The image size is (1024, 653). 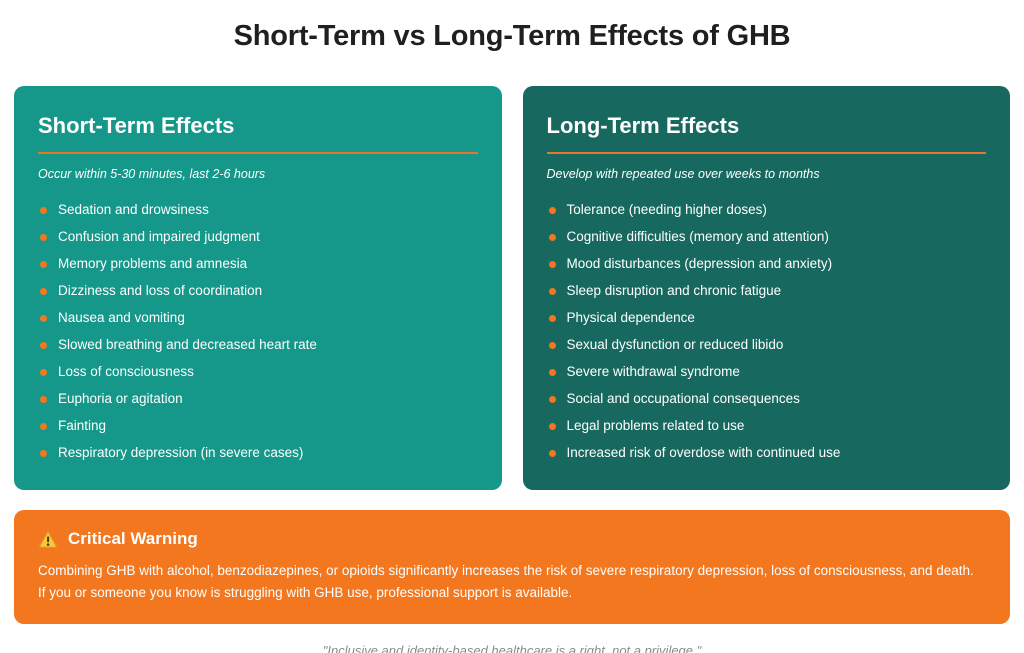 What do you see at coordinates (512, 539) in the screenshot?
I see `warning-header: Critical Warning` at bounding box center [512, 539].